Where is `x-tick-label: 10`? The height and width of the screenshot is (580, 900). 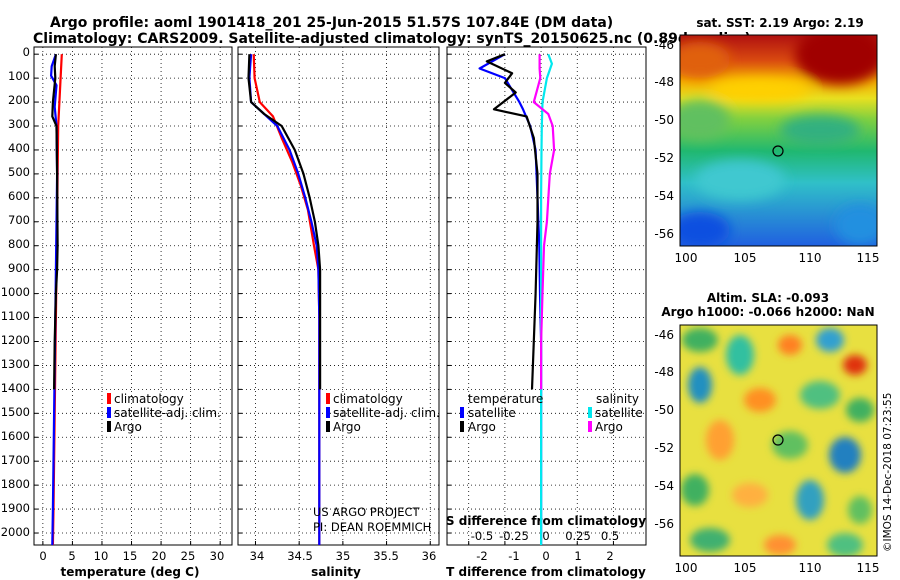
x-tick-label: 10 is located at coordinates (101, 556).